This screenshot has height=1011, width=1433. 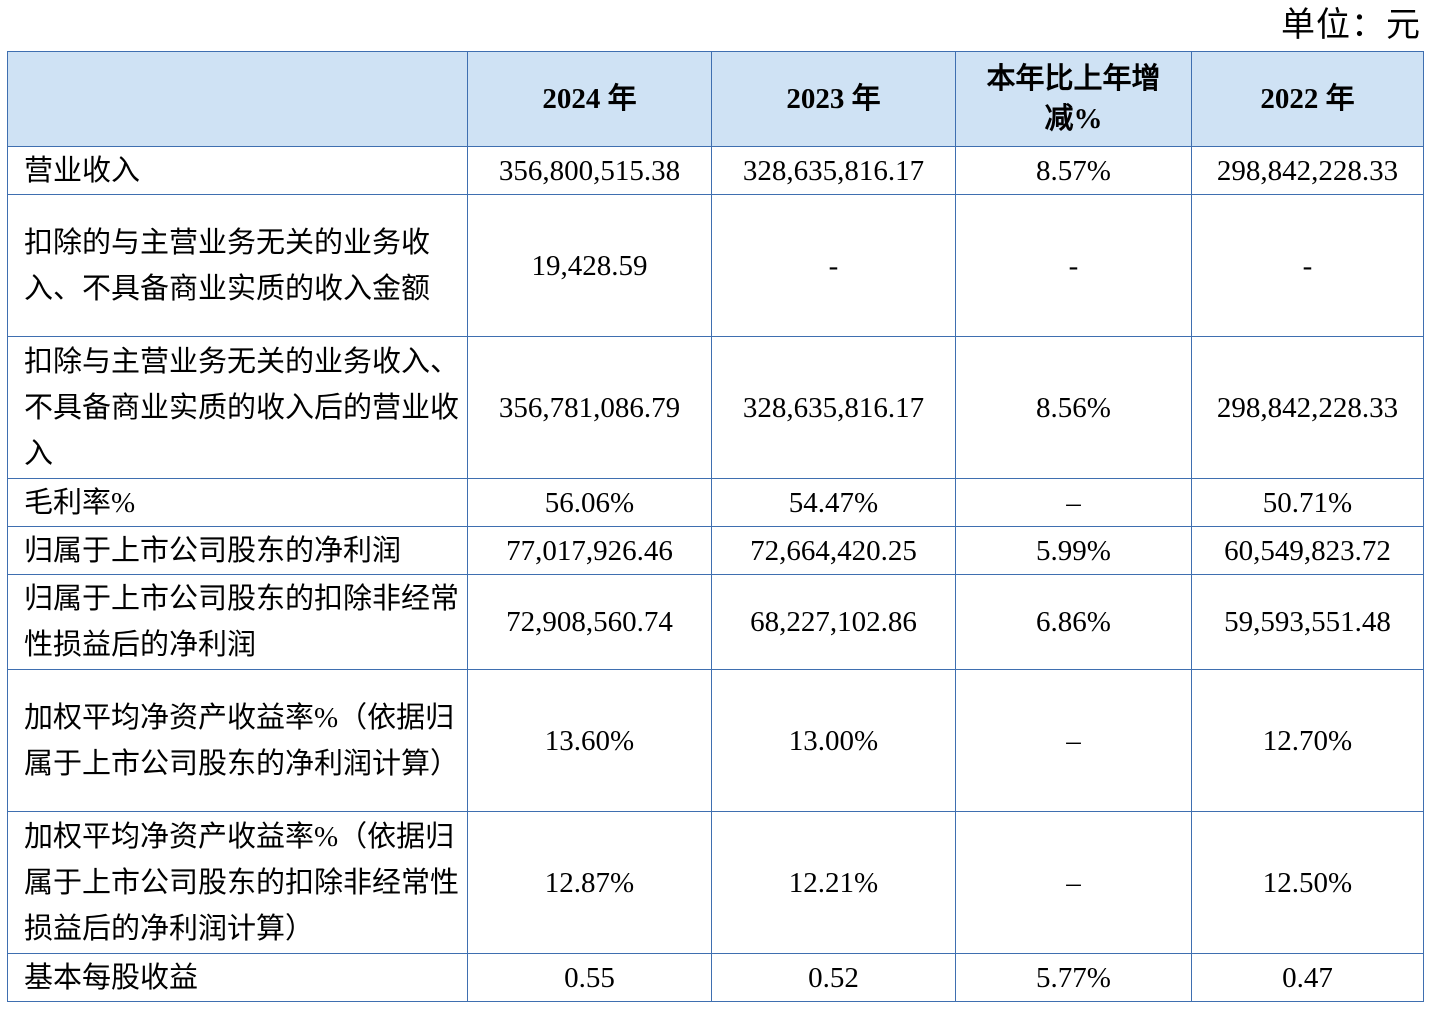 What do you see at coordinates (237, 265) in the screenshot?
I see `row-label: 扣除的与主营业务无关的业务收入、不具备商业实质的收入金额` at bounding box center [237, 265].